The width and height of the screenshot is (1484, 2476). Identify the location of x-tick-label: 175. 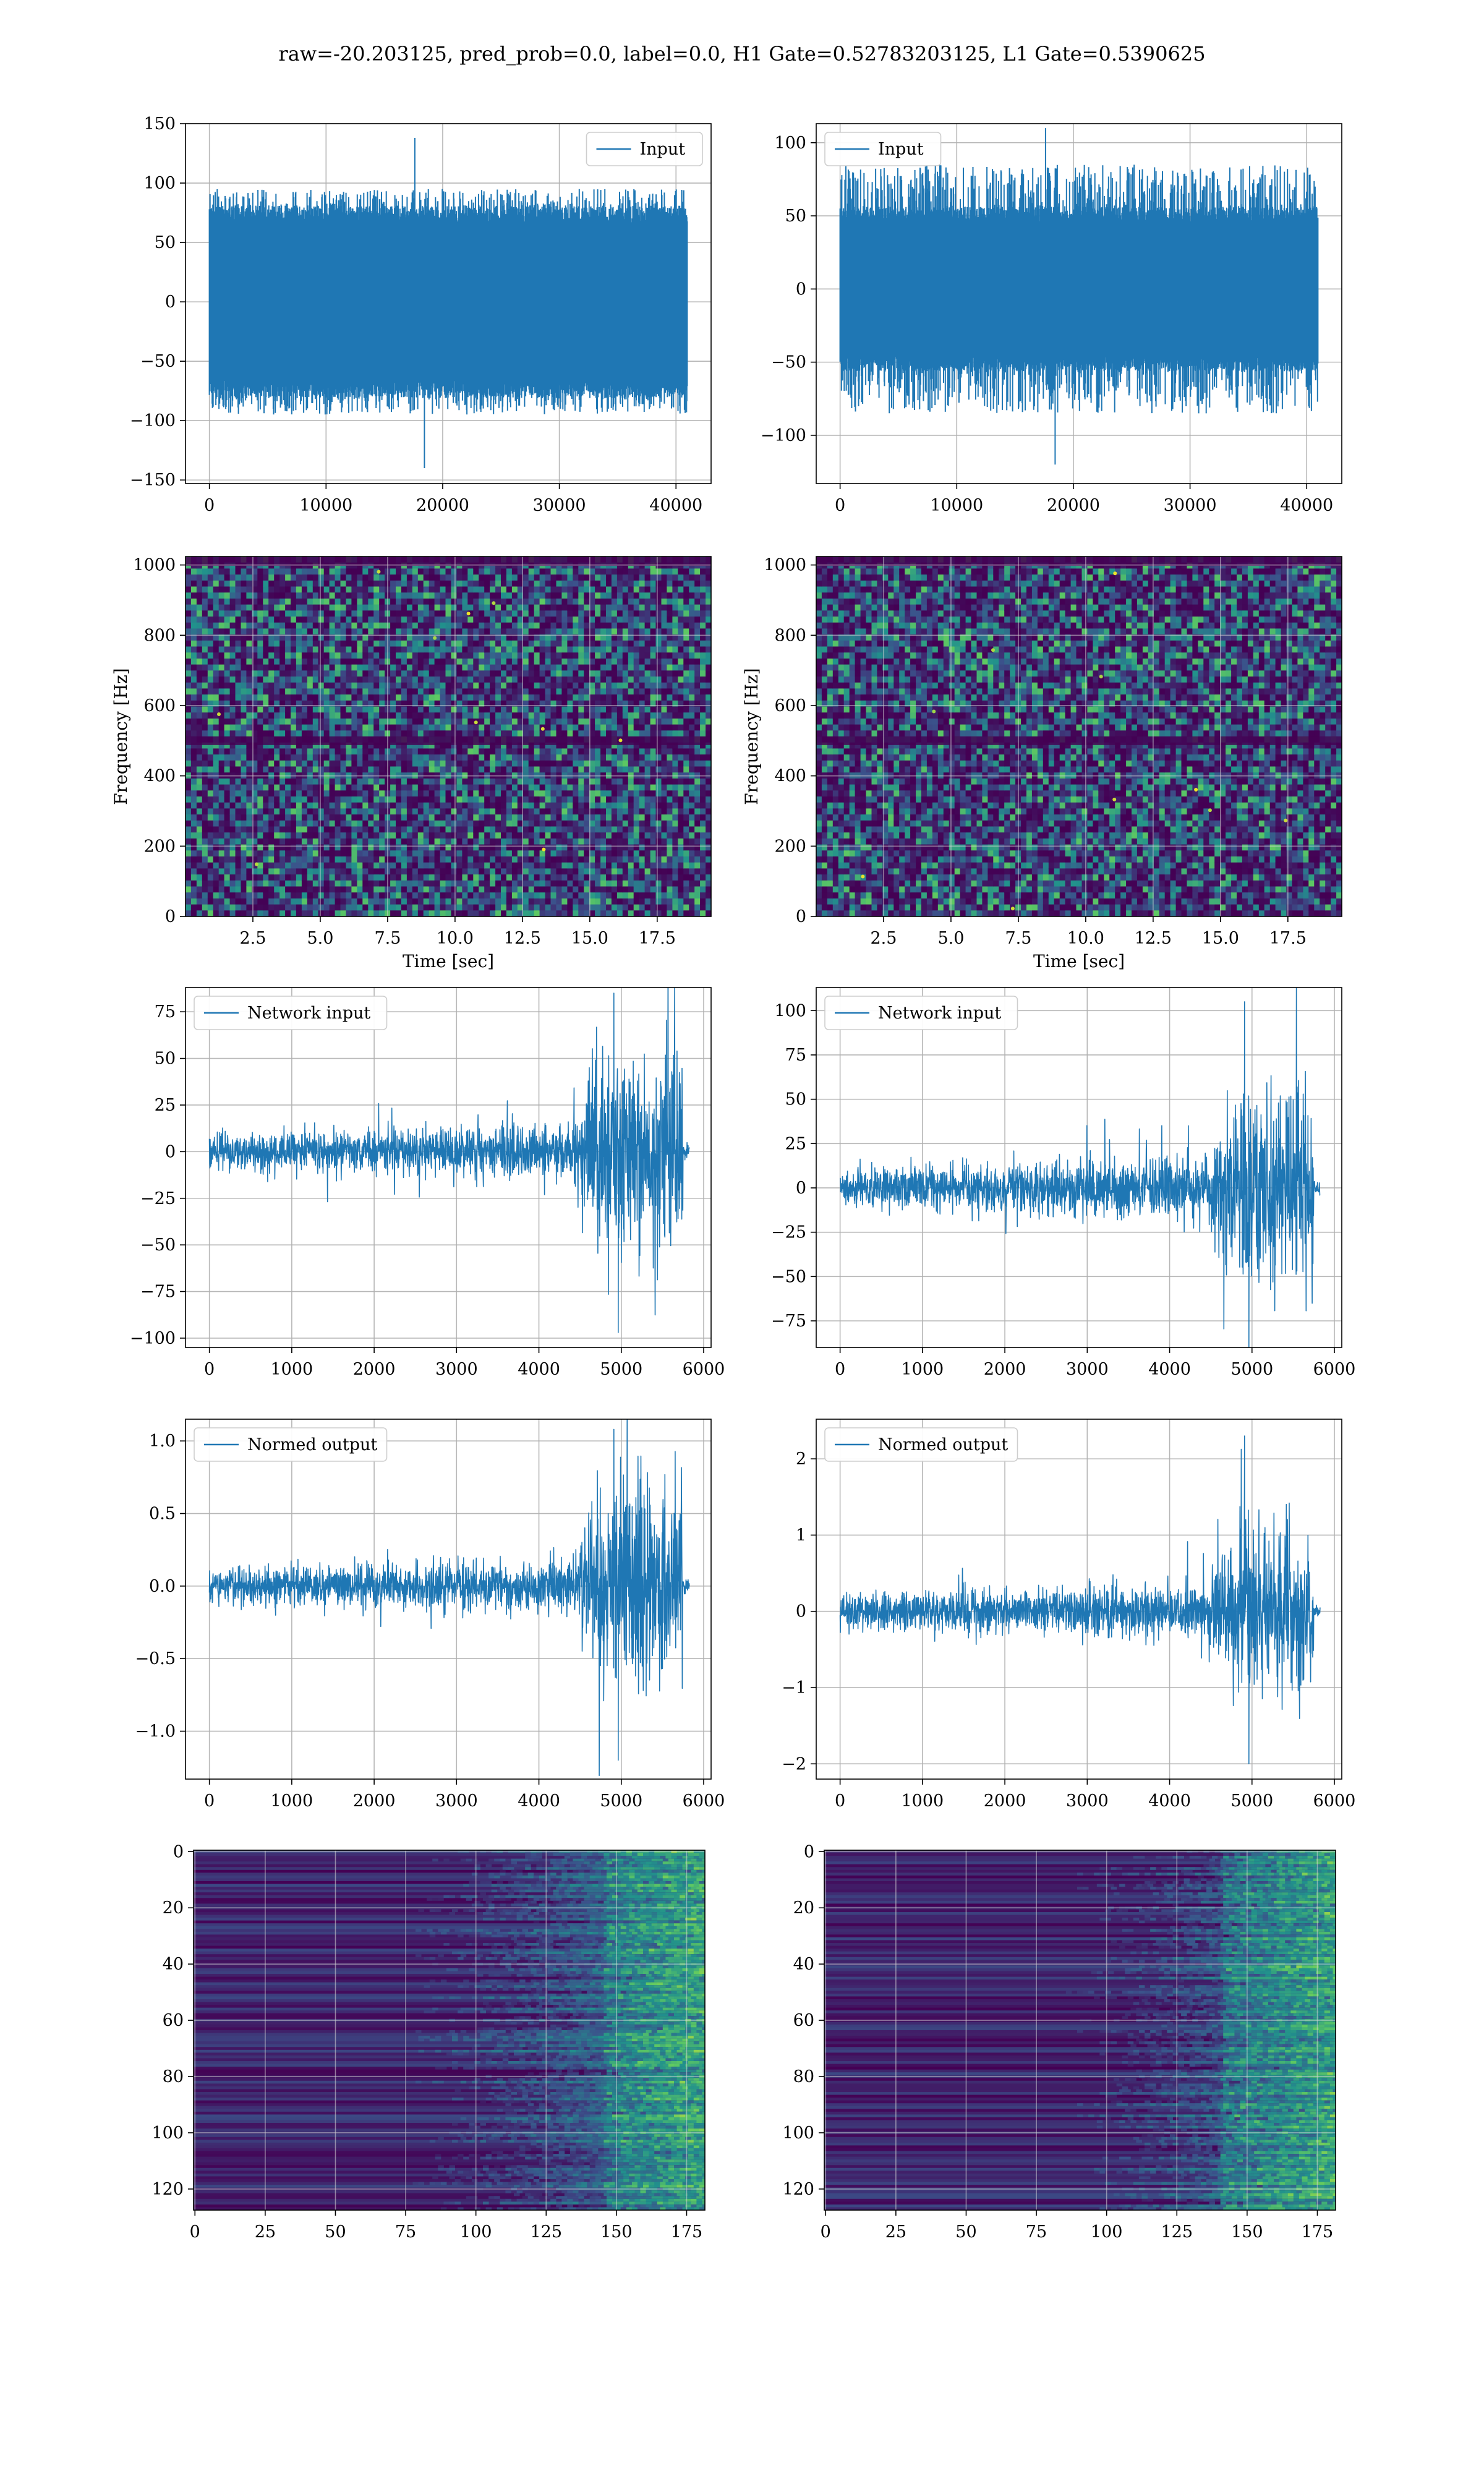
(687, 2232).